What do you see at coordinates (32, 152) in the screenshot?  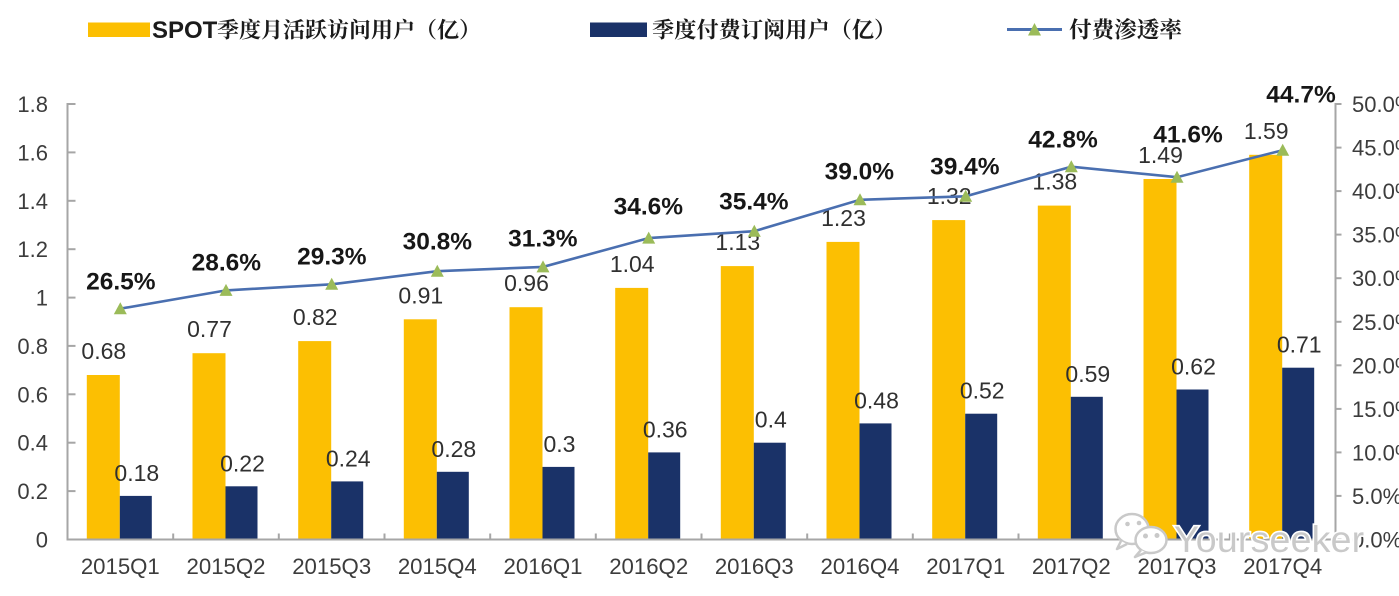 I see `svg-text: 1.6` at bounding box center [32, 152].